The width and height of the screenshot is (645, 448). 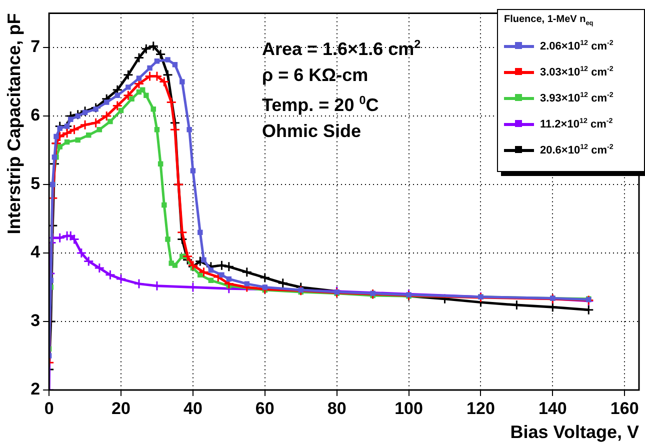 I want to click on x-tick-label: 140, so click(x=552, y=408).